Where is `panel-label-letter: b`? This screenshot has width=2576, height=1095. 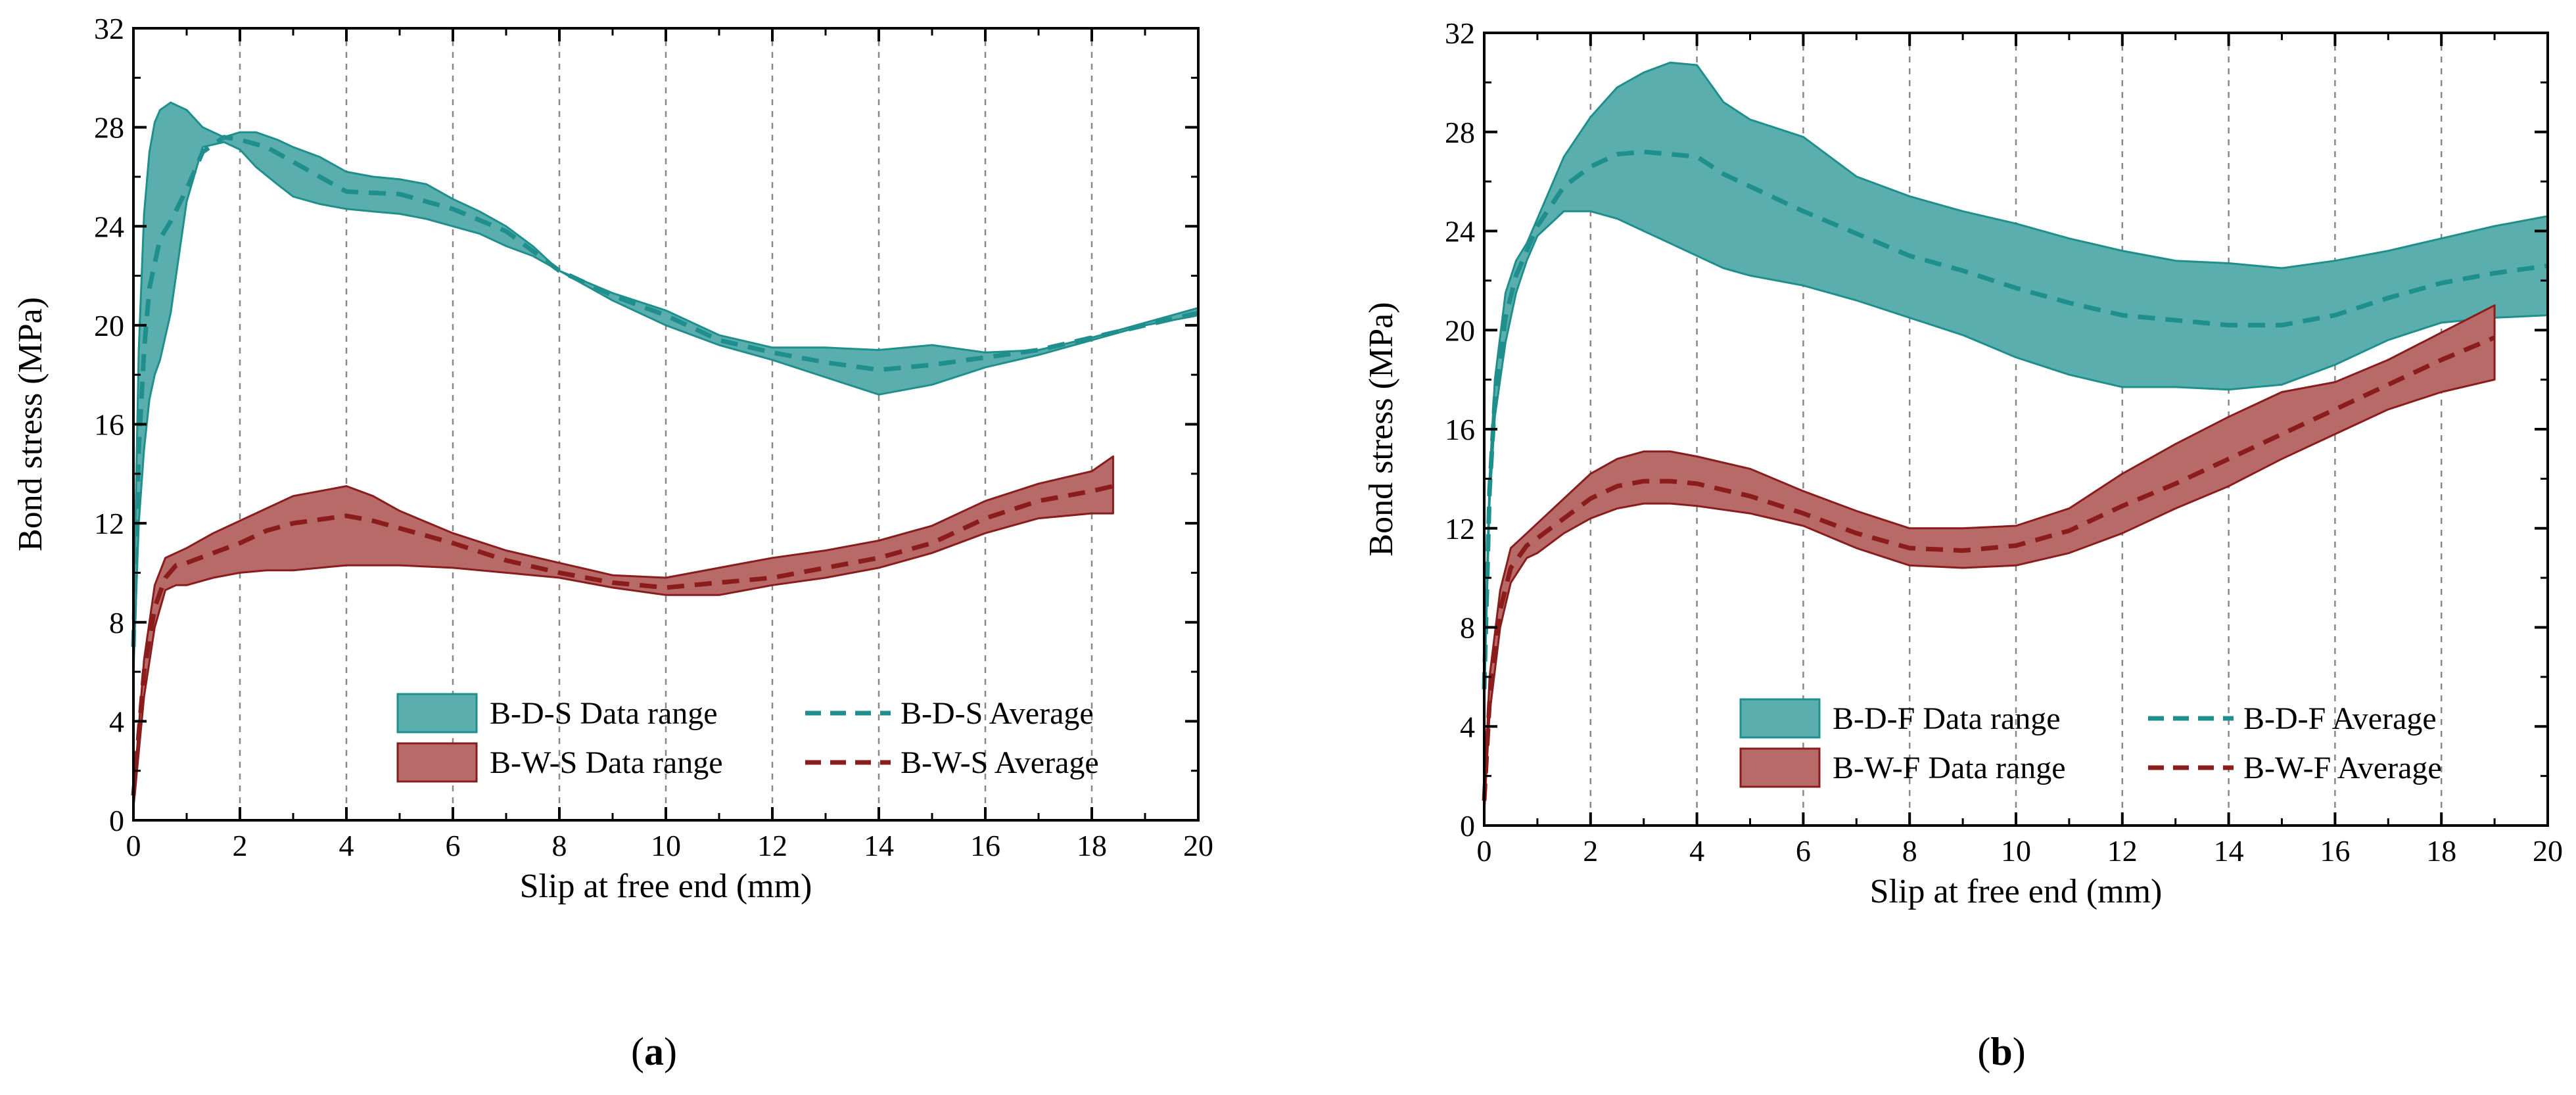
panel-label-letter: b is located at coordinates (2001, 1051).